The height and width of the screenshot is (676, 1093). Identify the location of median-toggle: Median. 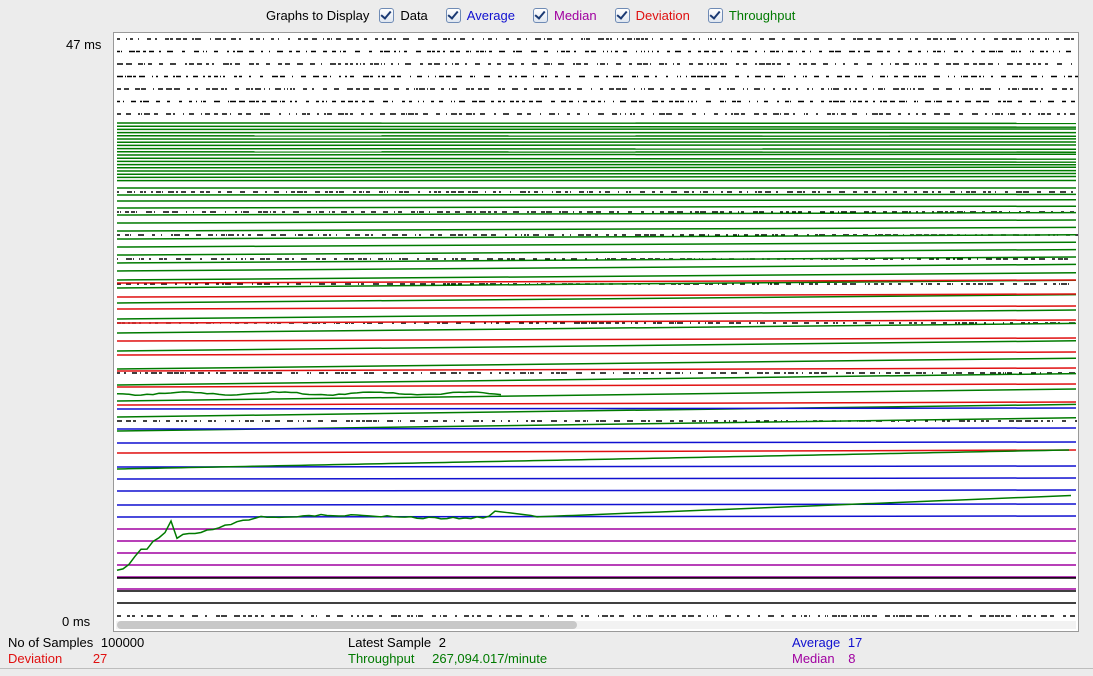
(564, 15).